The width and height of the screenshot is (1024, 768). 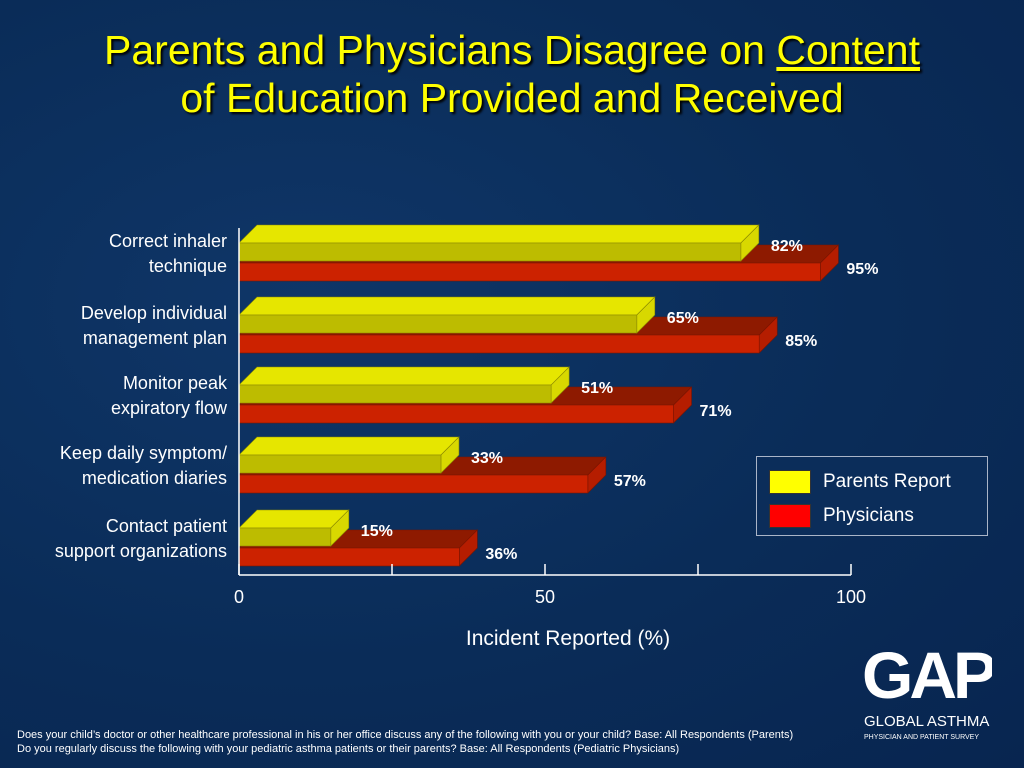 What do you see at coordinates (921, 737) in the screenshot?
I see `logo-line2: PHYSICIAN AND PATIENT SURVEY` at bounding box center [921, 737].